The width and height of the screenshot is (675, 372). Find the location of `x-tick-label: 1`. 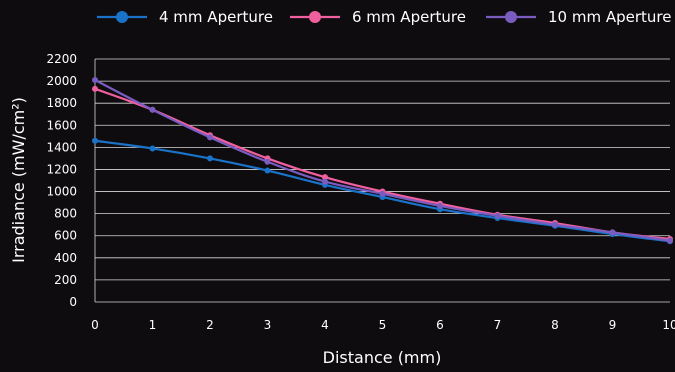

x-tick-label: 1 is located at coordinates (153, 325).